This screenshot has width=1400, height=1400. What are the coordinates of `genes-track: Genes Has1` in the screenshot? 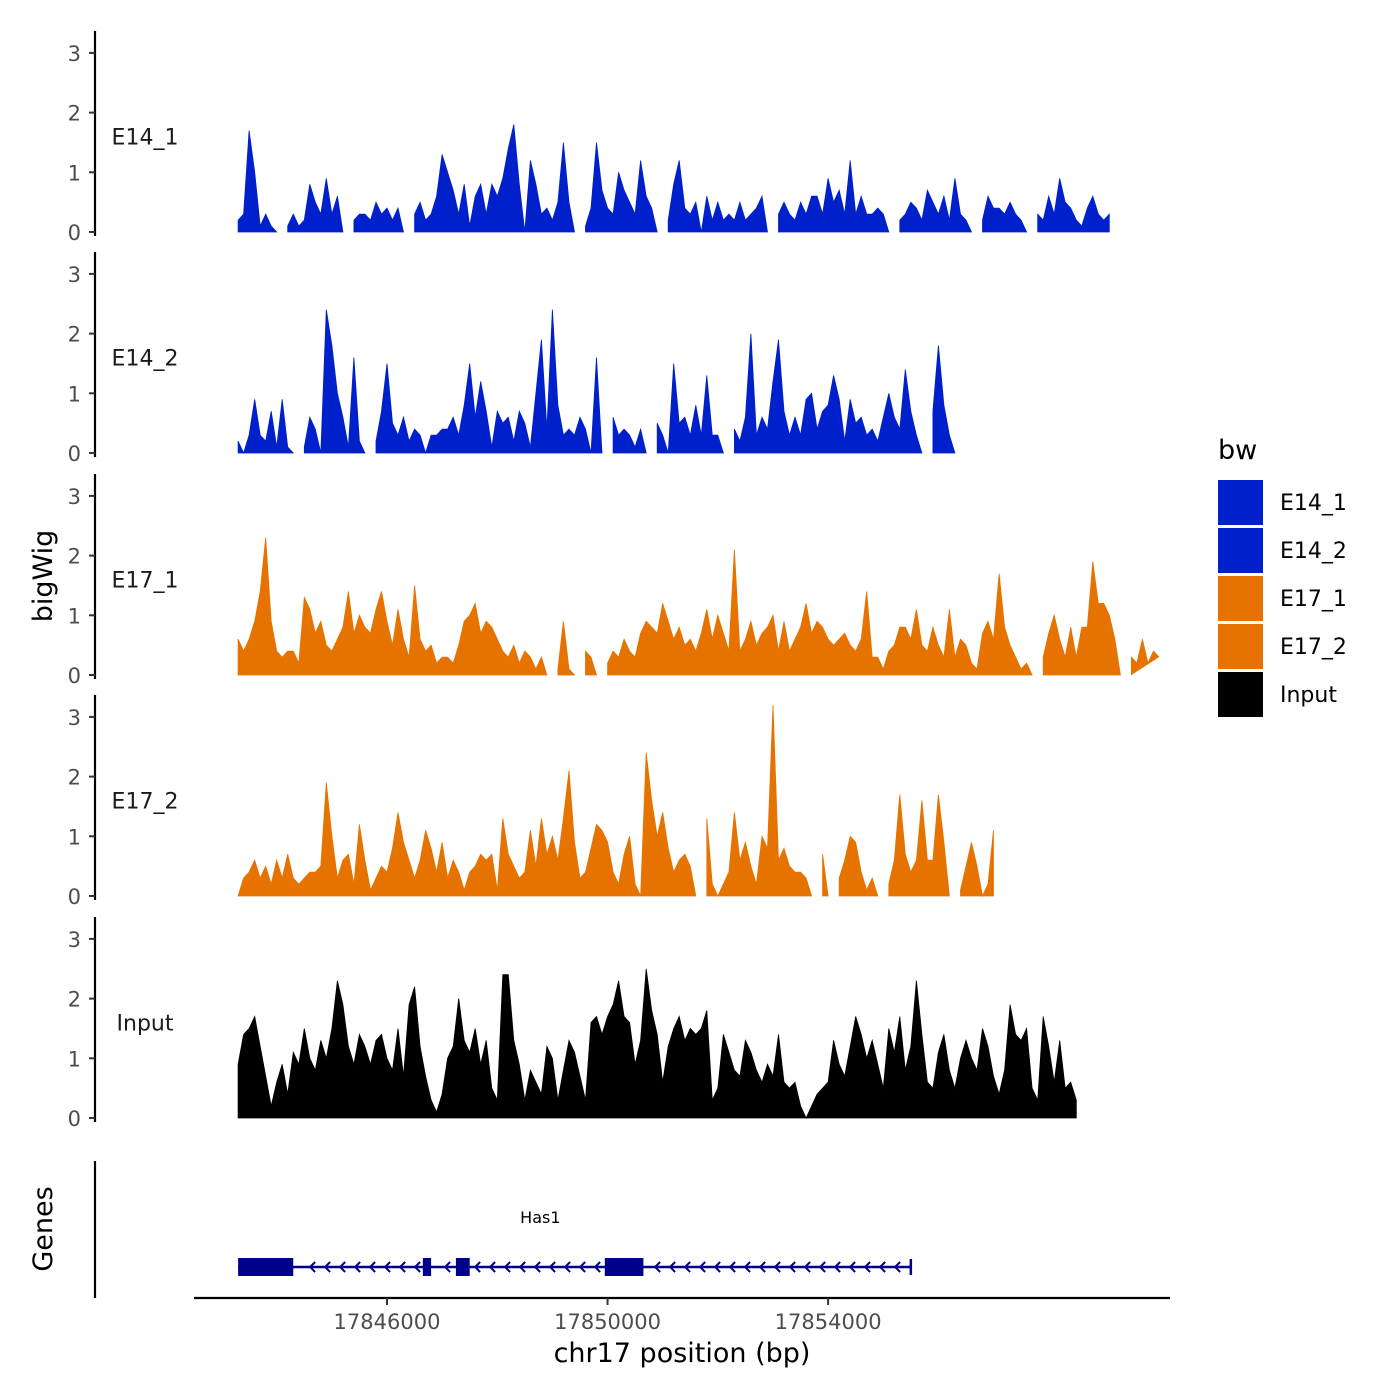 It's located at (470, 1229).